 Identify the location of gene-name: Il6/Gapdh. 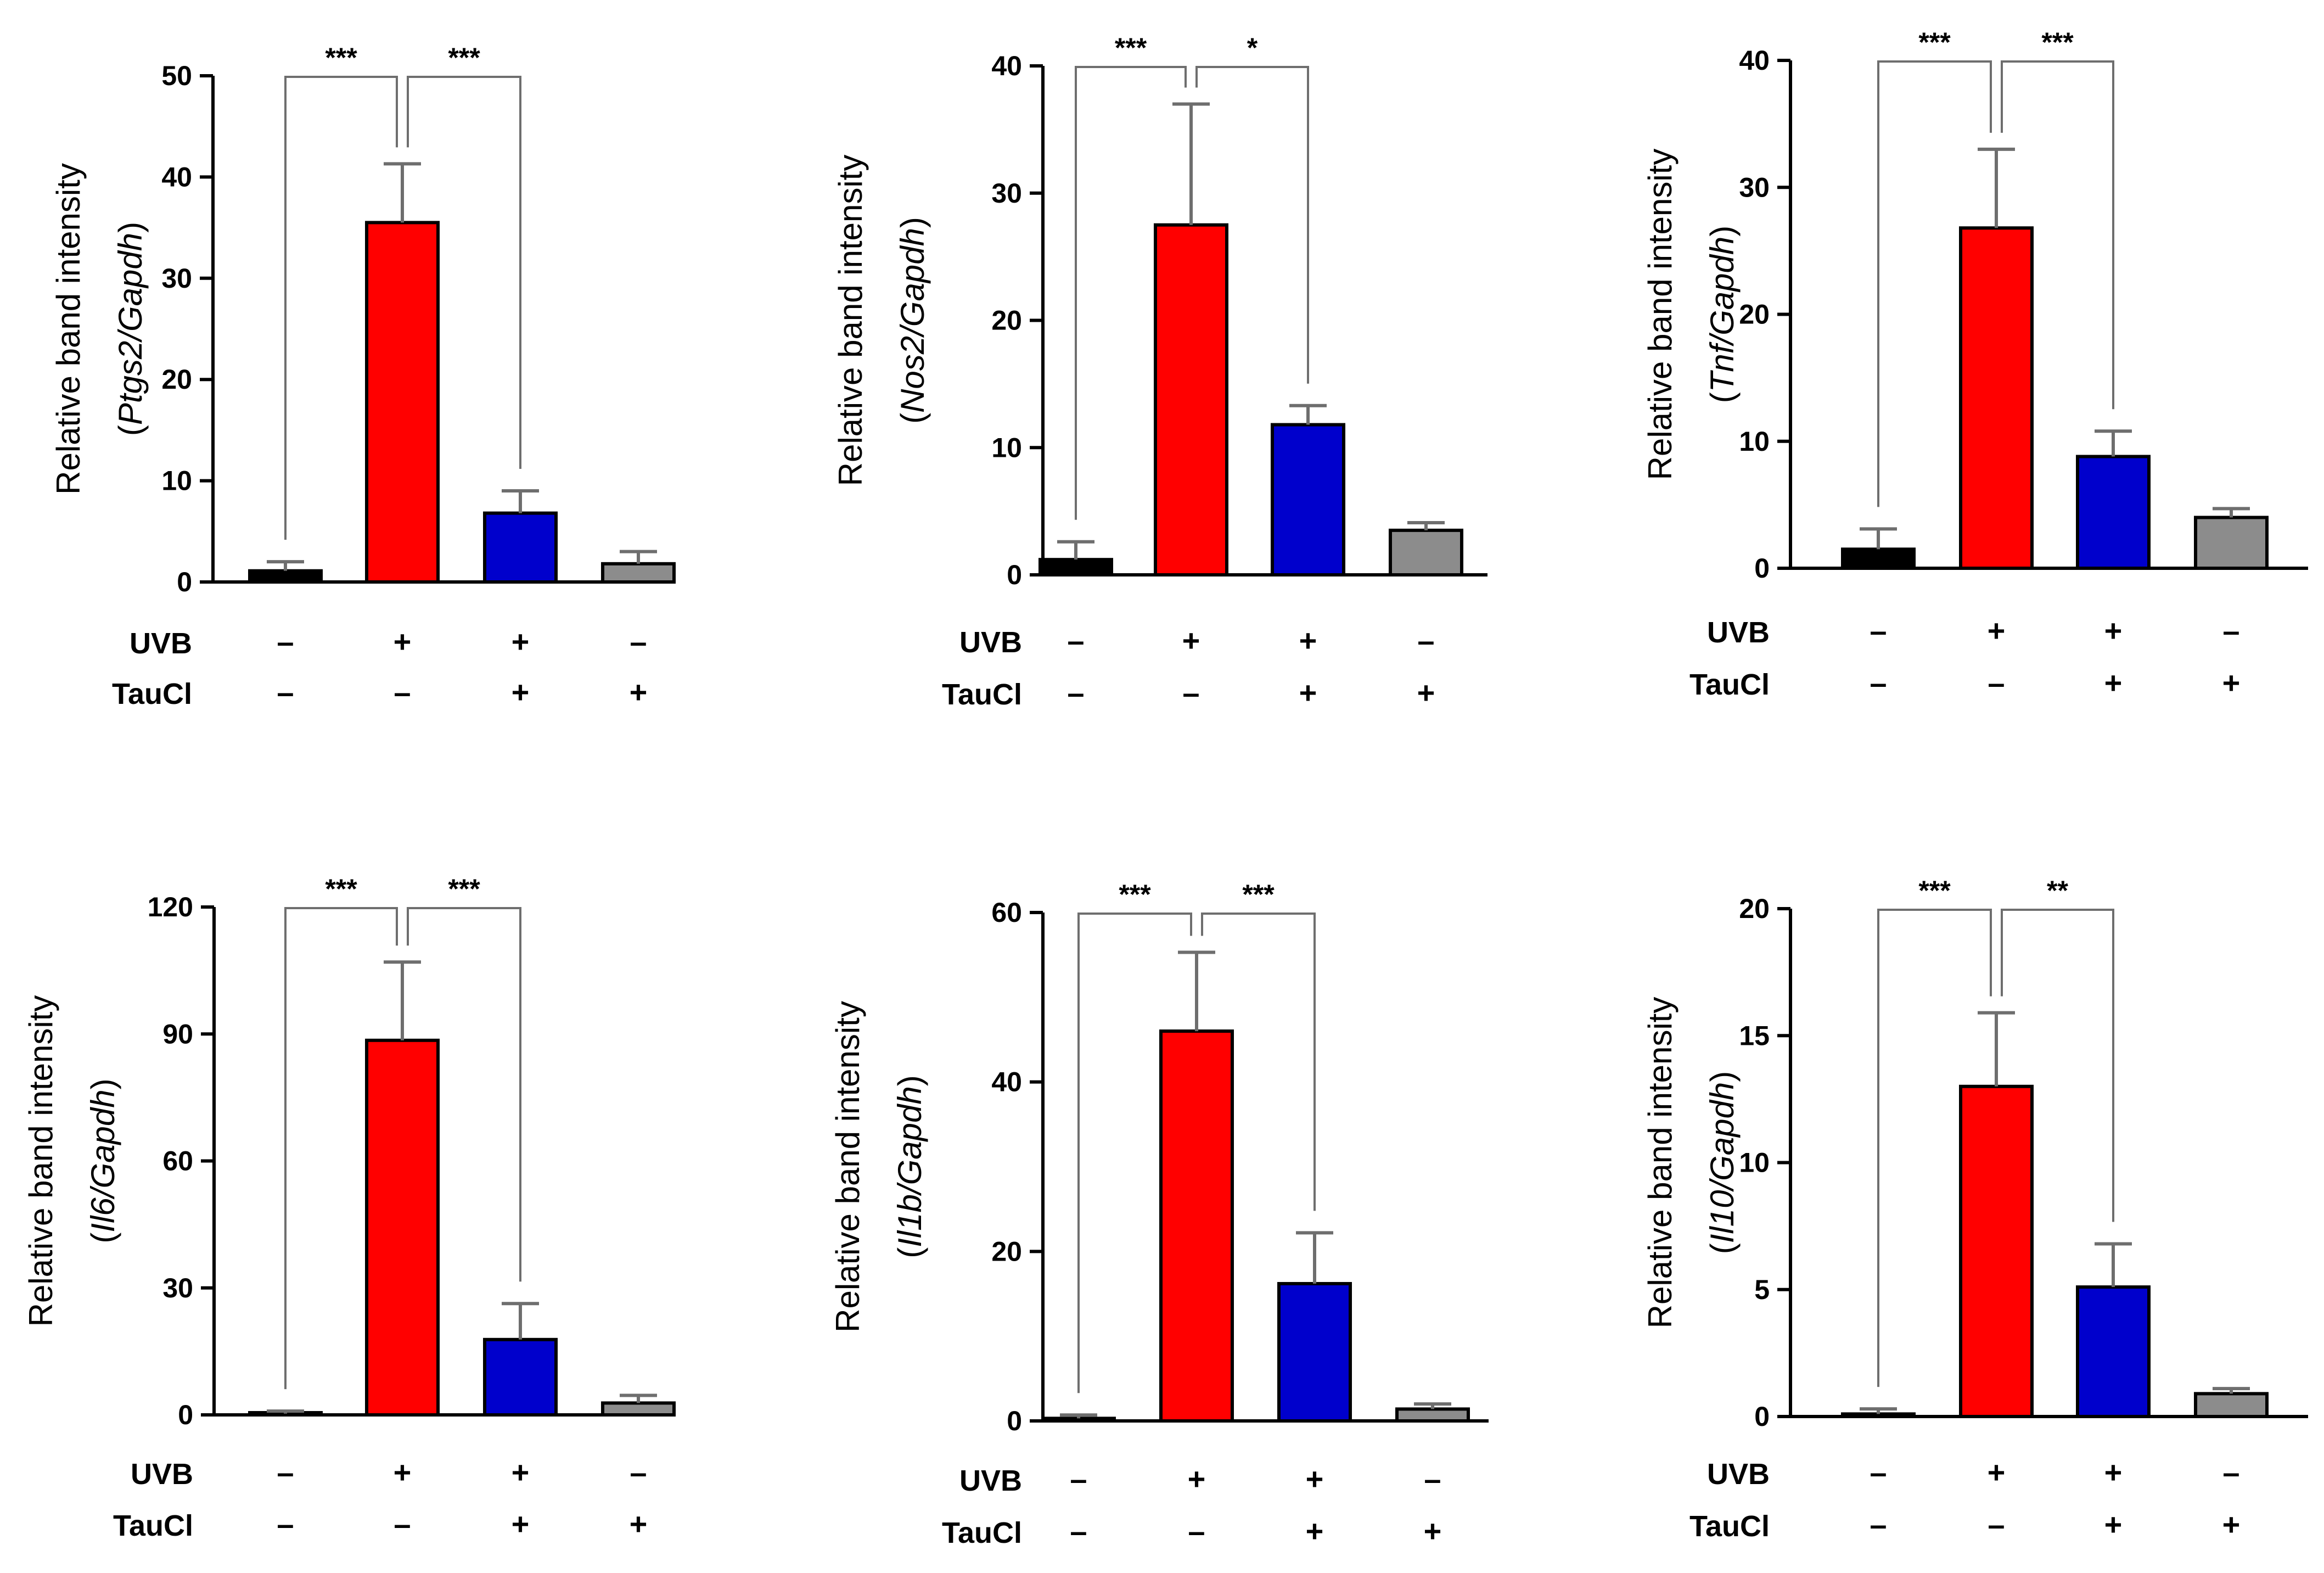
(103, 1160).